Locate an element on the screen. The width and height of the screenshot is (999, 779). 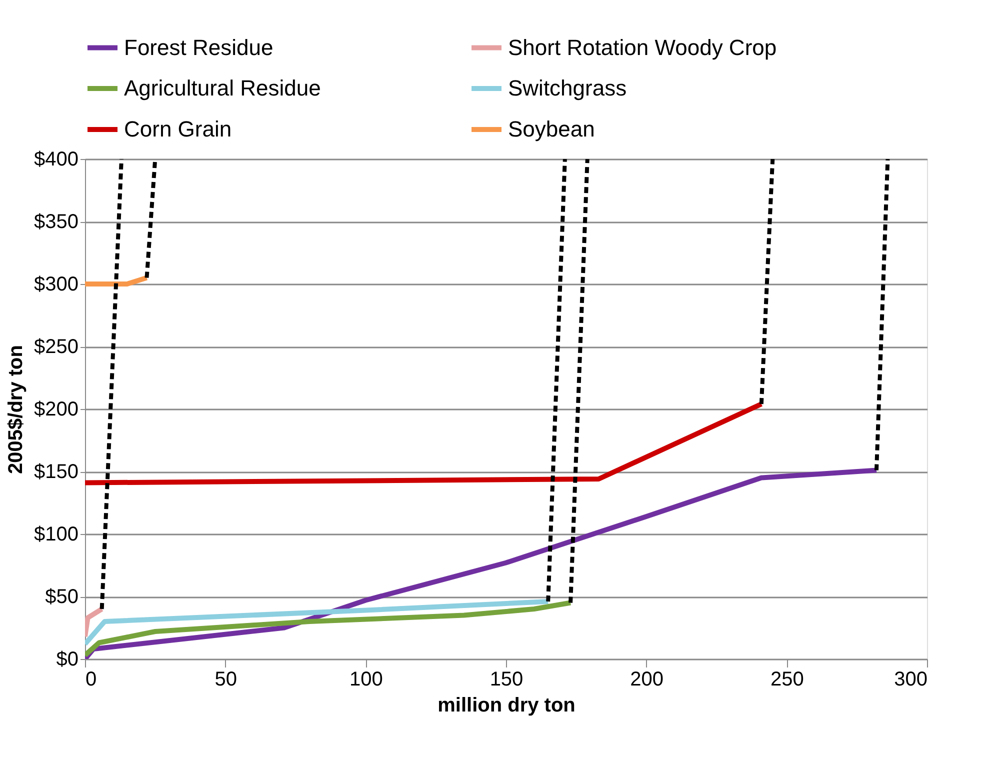
x-tick-label: 250 is located at coordinates (787, 679).